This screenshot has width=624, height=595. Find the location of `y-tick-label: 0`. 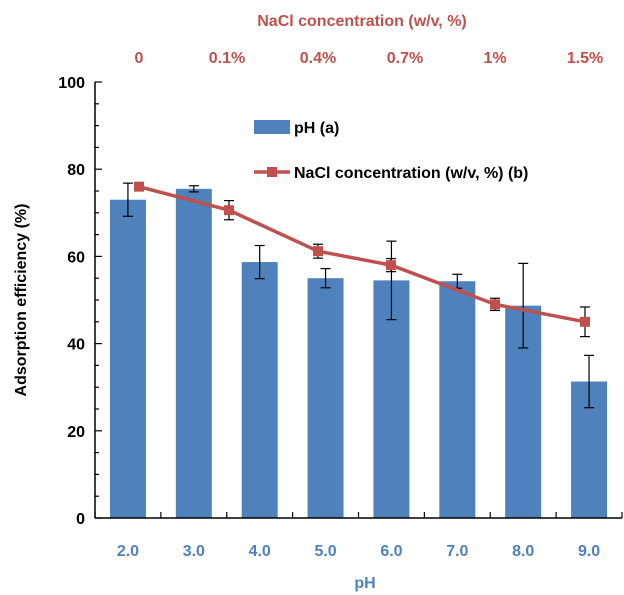

y-tick-label: 0 is located at coordinates (80, 519).